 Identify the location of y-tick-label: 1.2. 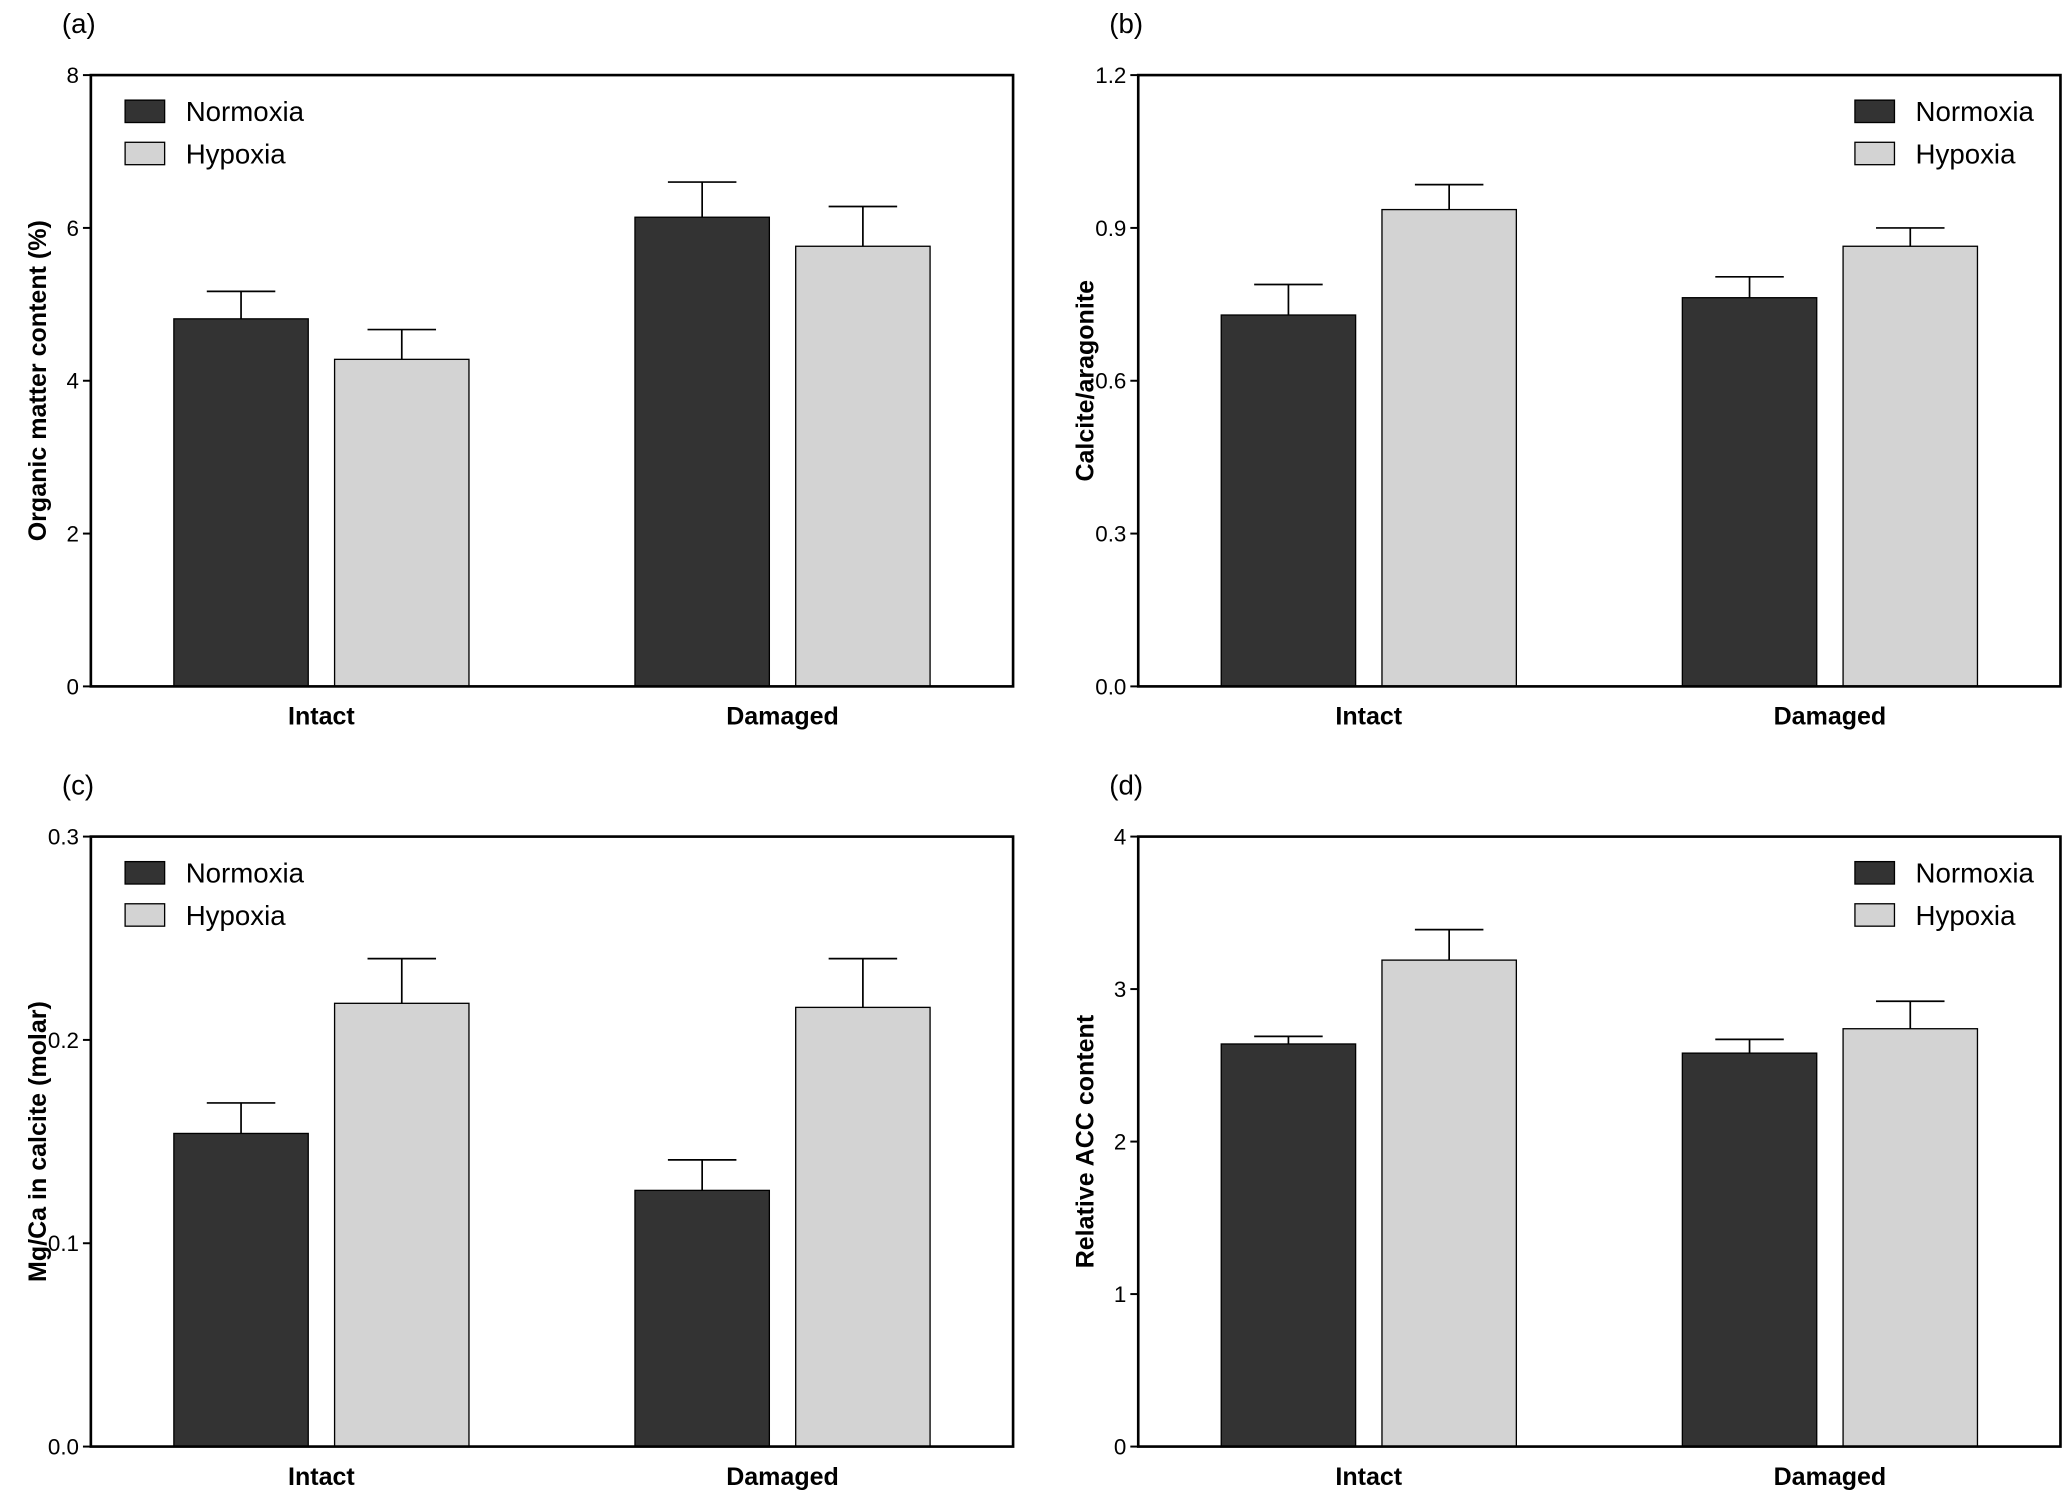
(1110, 75).